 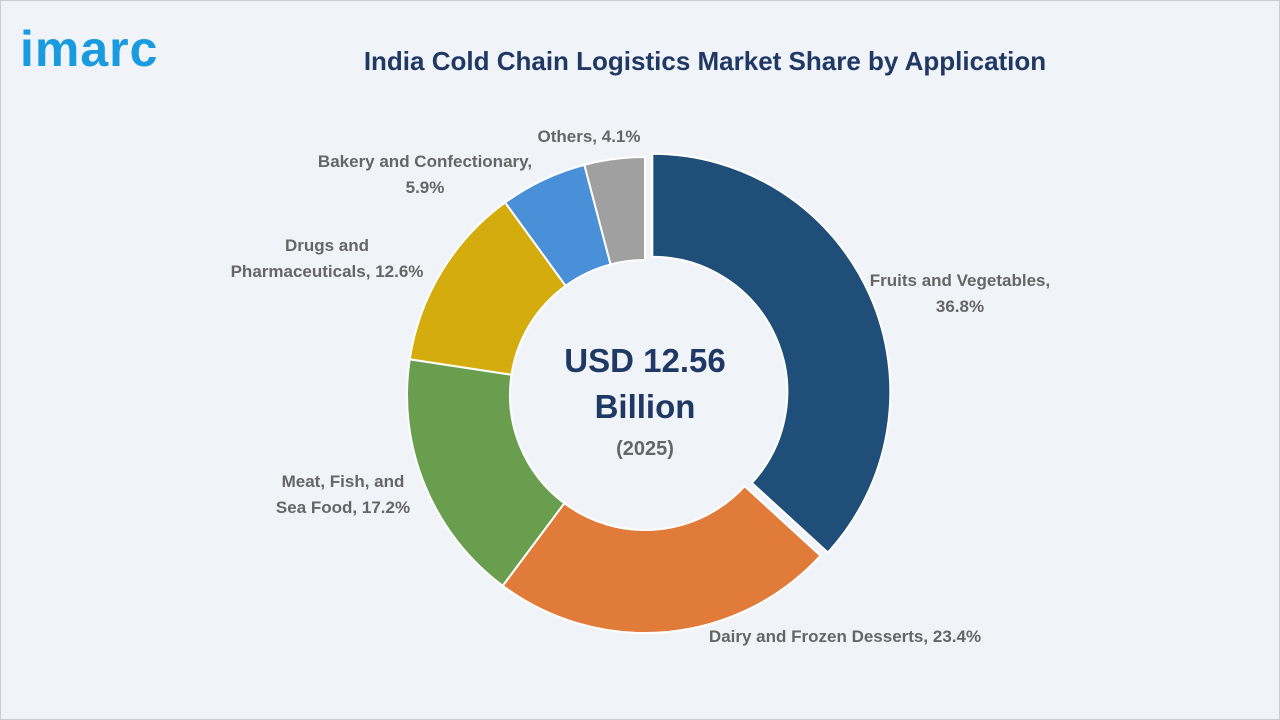 I want to click on slice-value-label: 12.6%, so click(x=399, y=271).